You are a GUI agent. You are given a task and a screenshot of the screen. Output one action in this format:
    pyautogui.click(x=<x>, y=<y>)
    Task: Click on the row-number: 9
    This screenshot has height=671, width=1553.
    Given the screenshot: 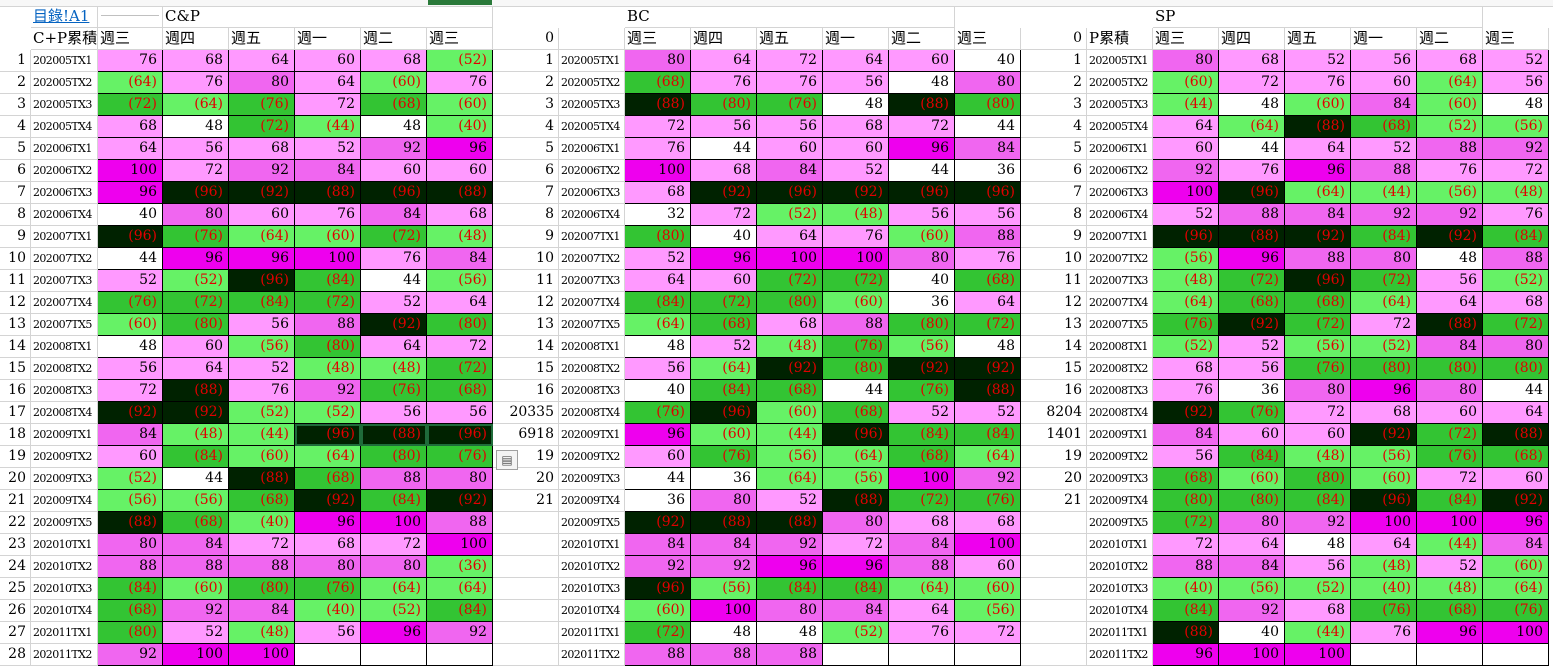 What is the action you would take?
    pyautogui.click(x=15, y=237)
    